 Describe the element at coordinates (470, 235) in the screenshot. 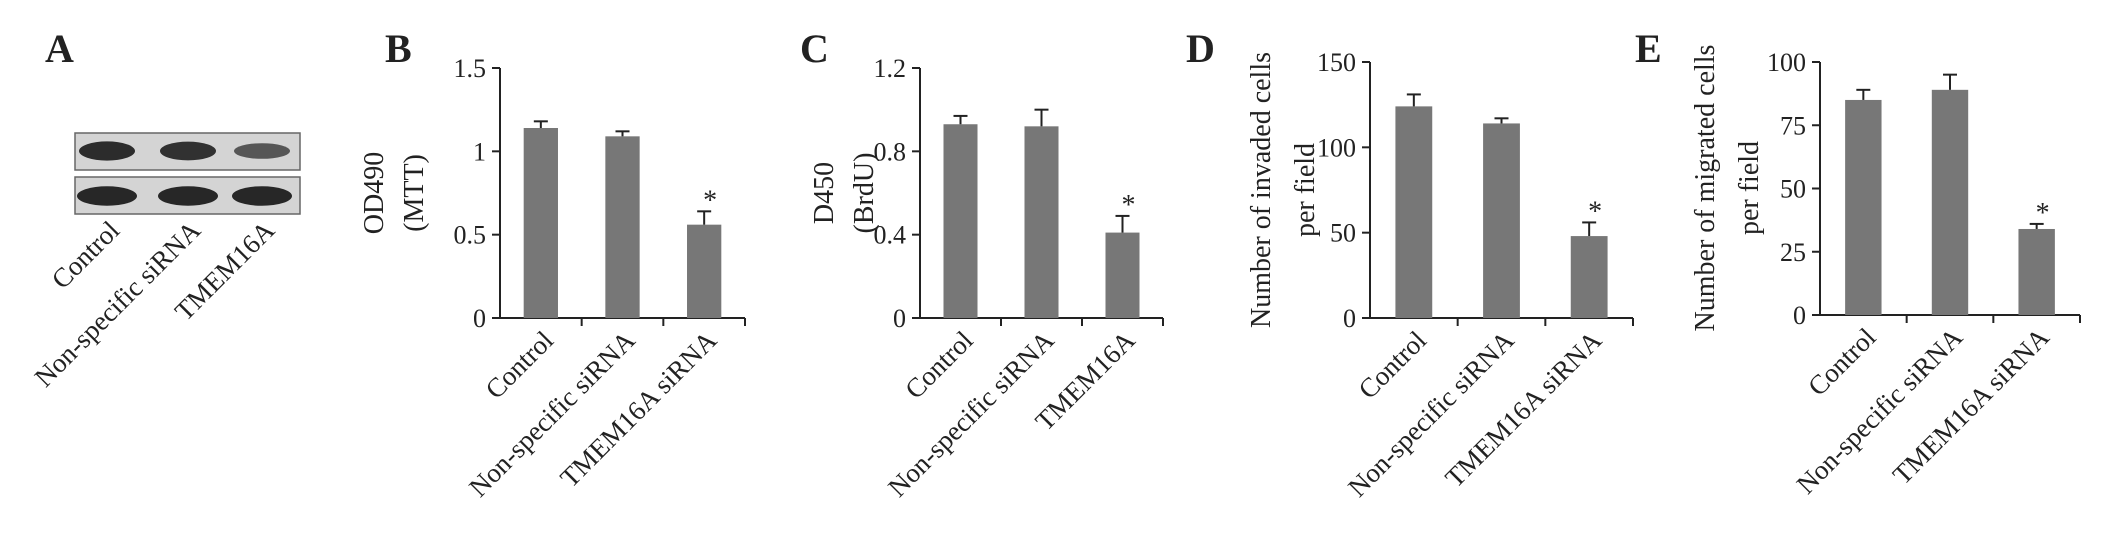

I see `y-tick-label: 0.5` at that location.